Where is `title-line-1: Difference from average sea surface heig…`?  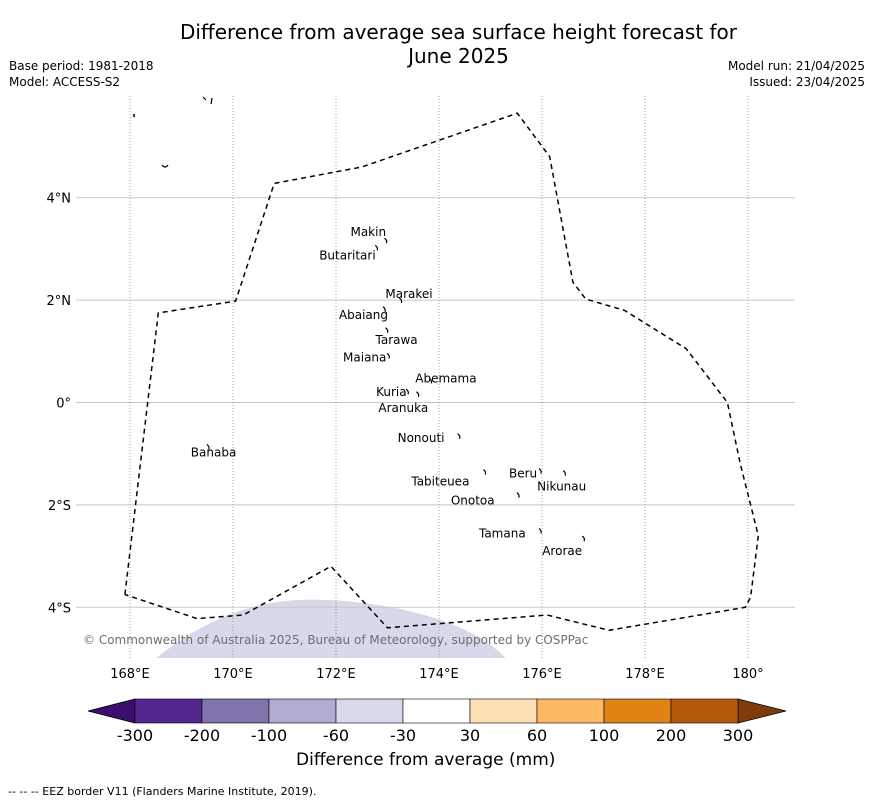
title-line-1: Difference from average sea surface heig… is located at coordinates (458, 32).